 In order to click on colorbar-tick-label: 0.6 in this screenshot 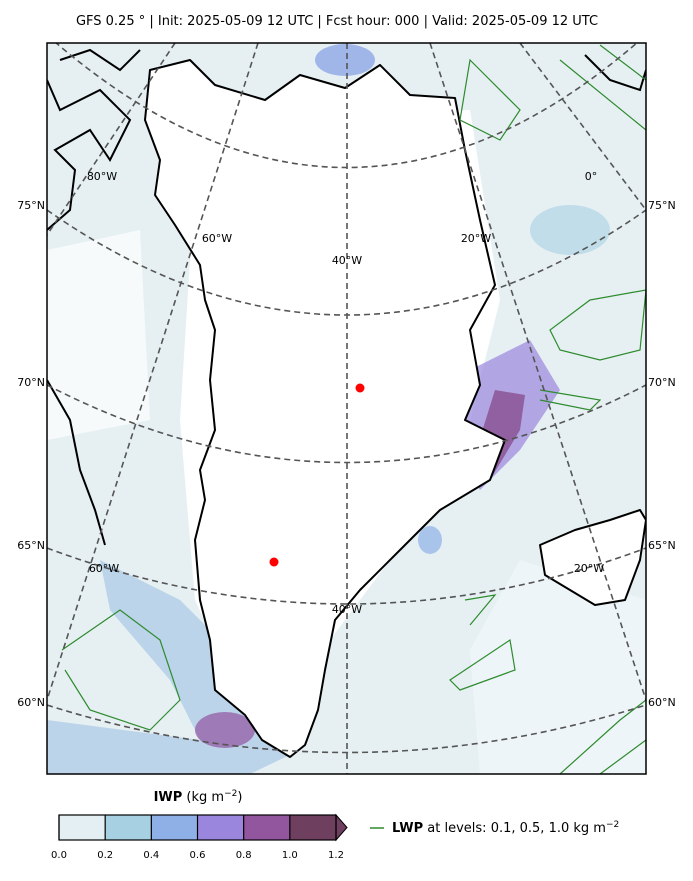, I will do `click(198, 855)`.